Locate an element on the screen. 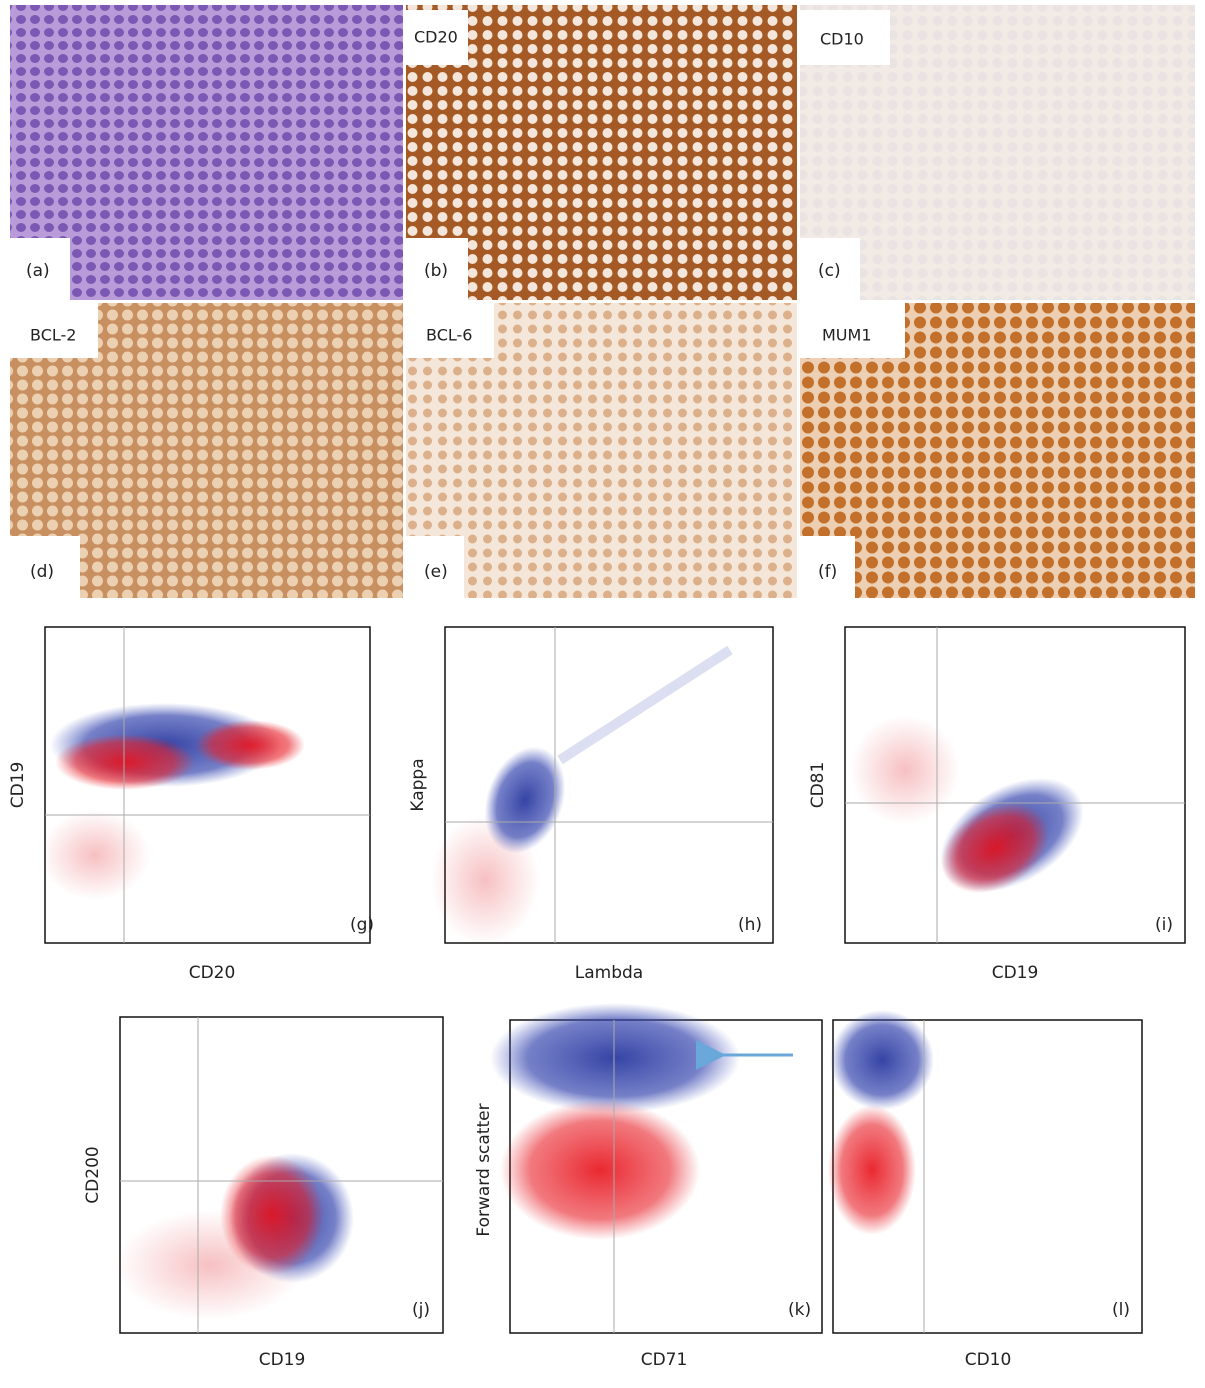 The height and width of the screenshot is (1388, 1205). stain-label: BCL-6 is located at coordinates (449, 335).